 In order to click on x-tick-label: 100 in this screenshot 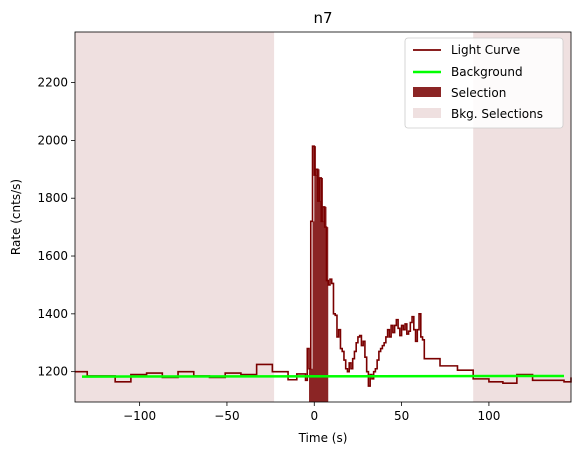, I will do `click(488, 416)`.